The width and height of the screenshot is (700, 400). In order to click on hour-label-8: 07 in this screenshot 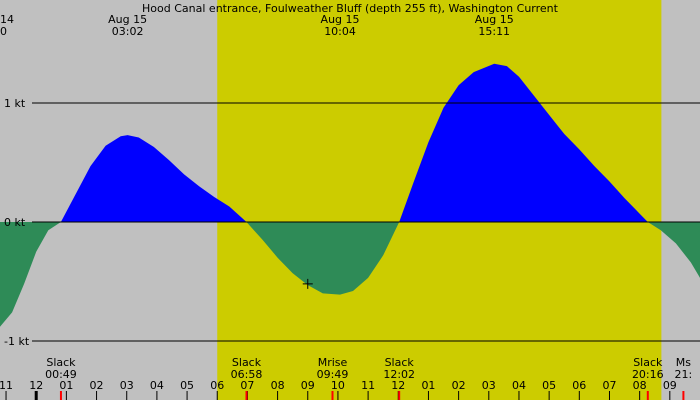, I will do `click(247, 385)`.